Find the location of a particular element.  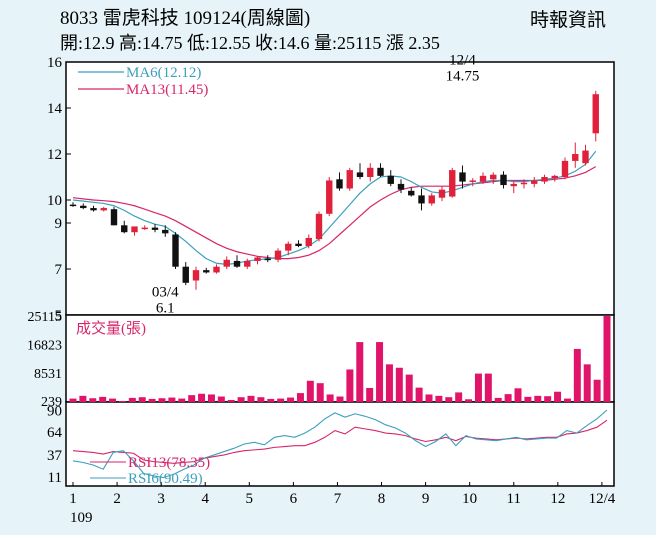

volume-panel is located at coordinates (340, 358).